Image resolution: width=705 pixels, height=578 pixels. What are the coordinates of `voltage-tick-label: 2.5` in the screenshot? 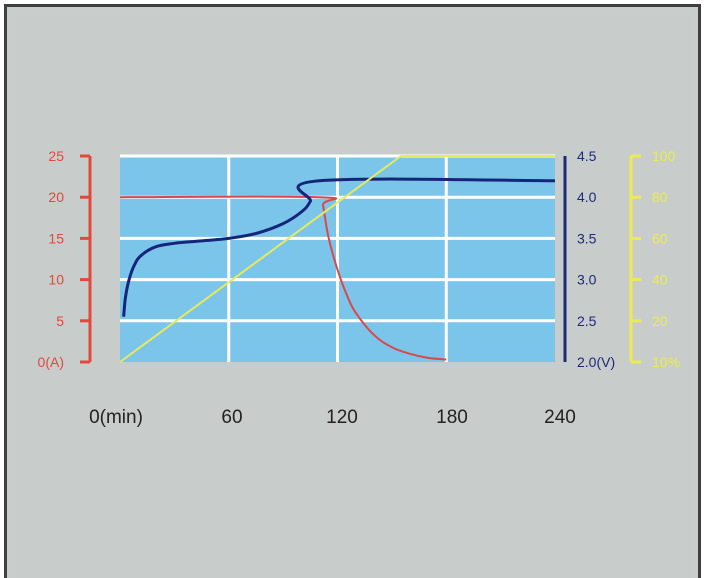 It's located at (587, 321).